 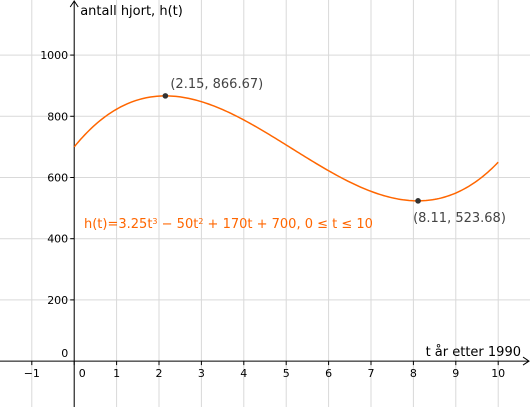 I want to click on x-tick-label: 1, so click(x=116, y=373).